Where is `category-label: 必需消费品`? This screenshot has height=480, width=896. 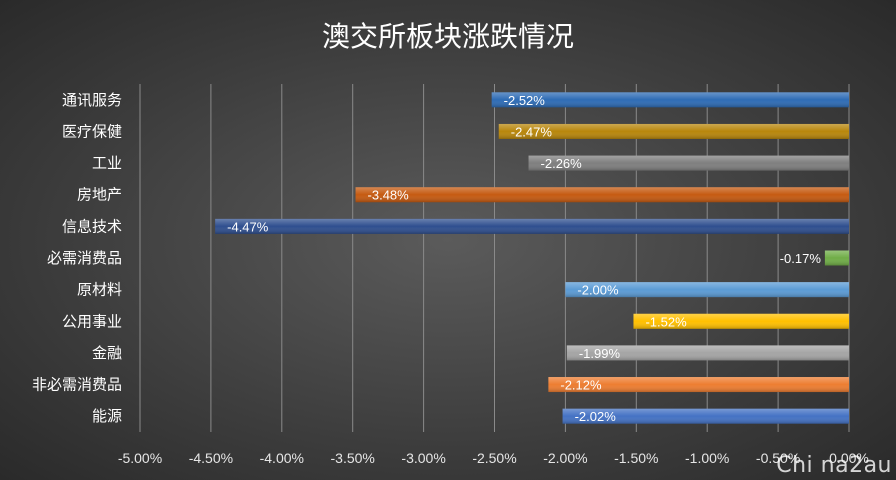 category-label: 必需消费品 is located at coordinates (84, 258).